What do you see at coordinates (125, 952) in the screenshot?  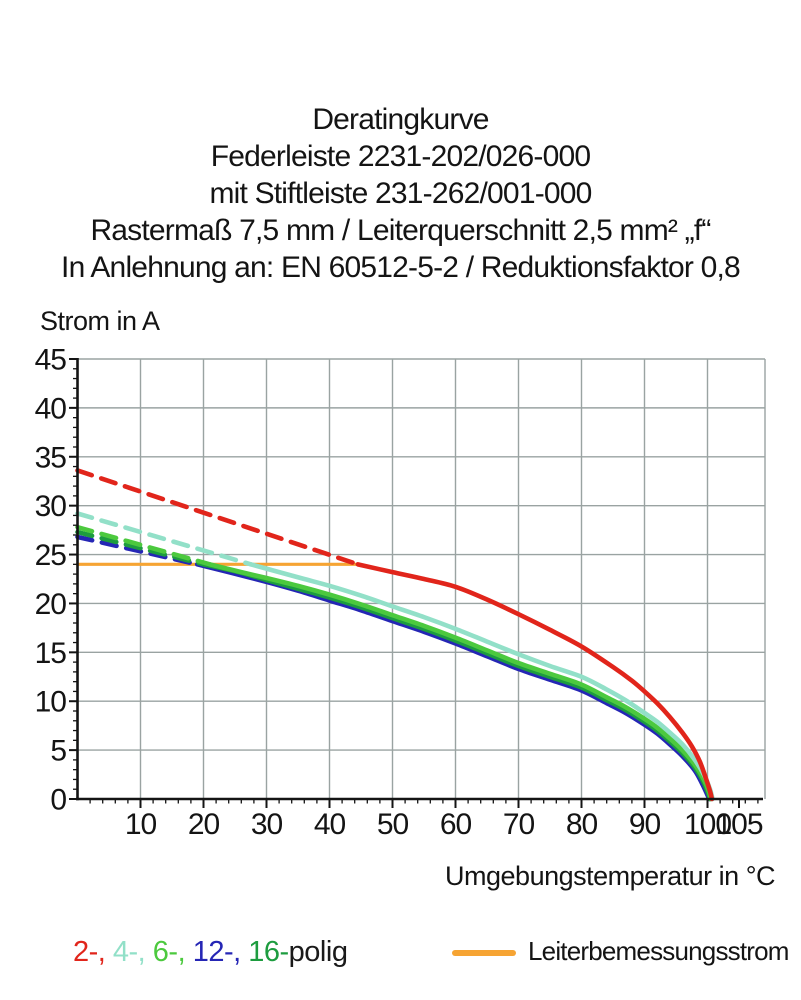 I see `legend-part: 4-,` at bounding box center [125, 952].